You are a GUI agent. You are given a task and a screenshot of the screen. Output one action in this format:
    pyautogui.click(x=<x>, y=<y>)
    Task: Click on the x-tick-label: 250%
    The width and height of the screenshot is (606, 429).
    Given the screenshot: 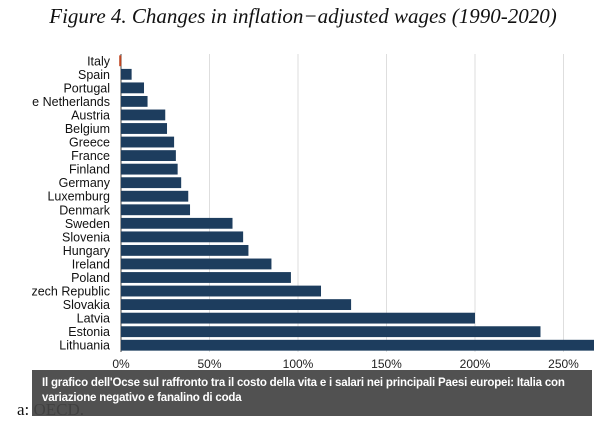 What is the action you would take?
    pyautogui.click(x=563, y=363)
    